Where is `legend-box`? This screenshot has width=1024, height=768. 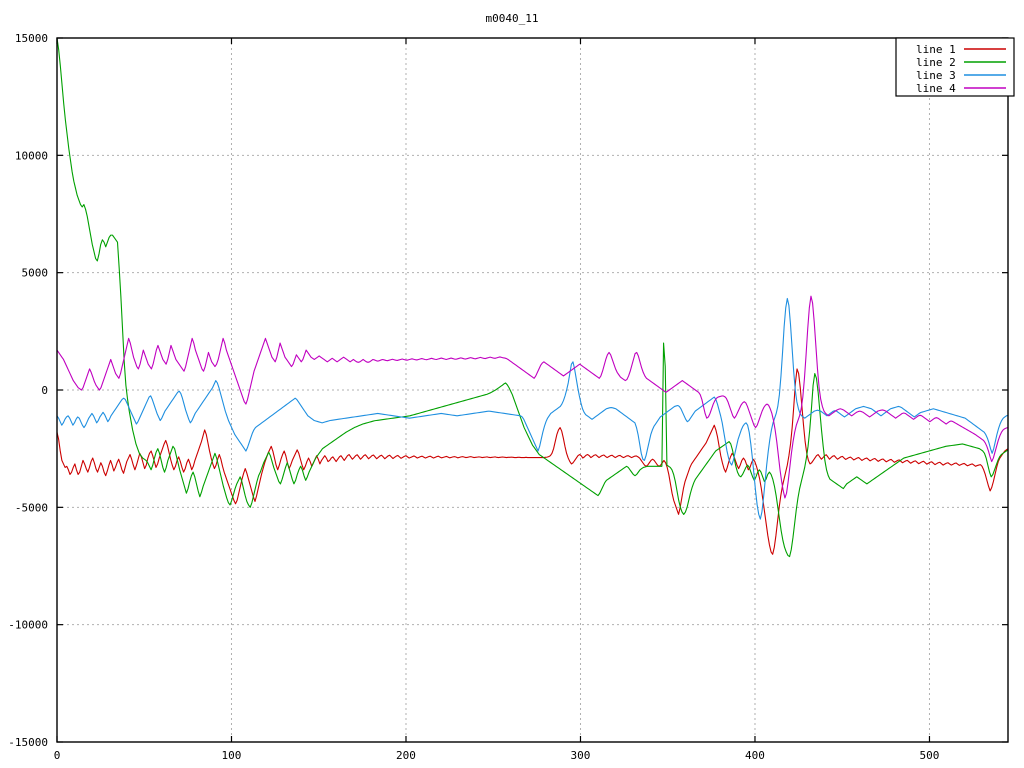 legend-box is located at coordinates (955, 67).